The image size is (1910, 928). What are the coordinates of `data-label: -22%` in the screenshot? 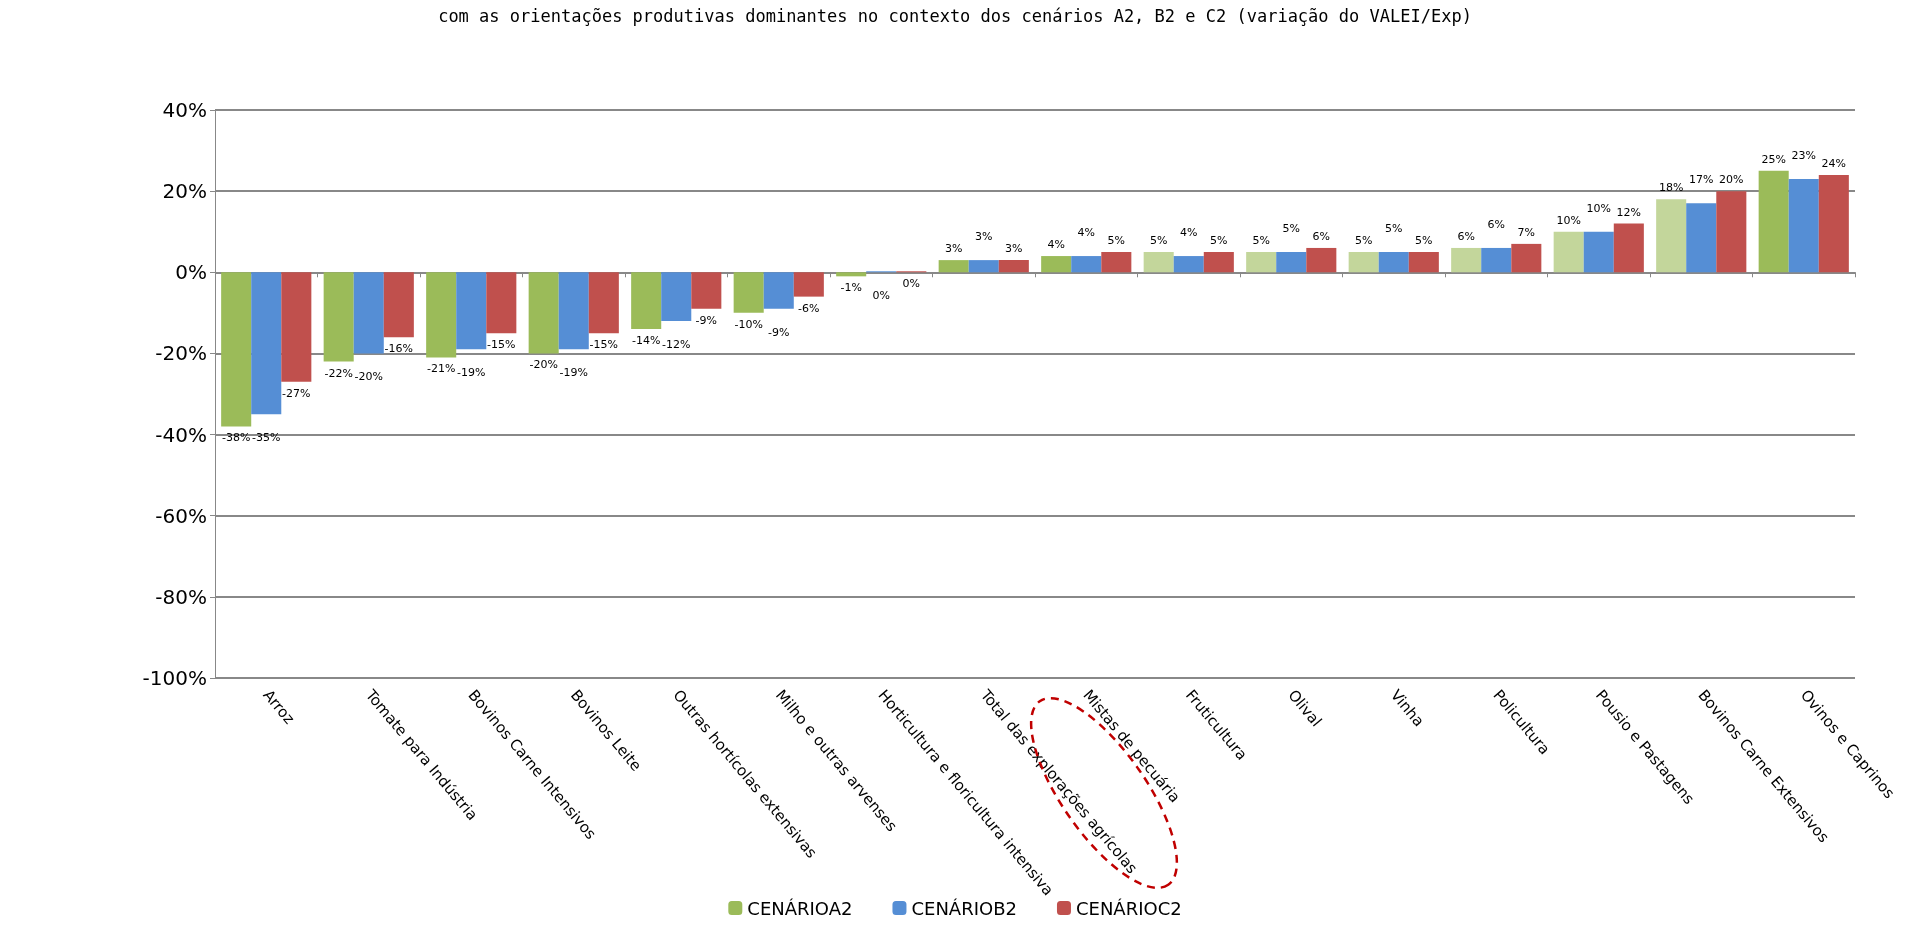 It's located at (338, 373).